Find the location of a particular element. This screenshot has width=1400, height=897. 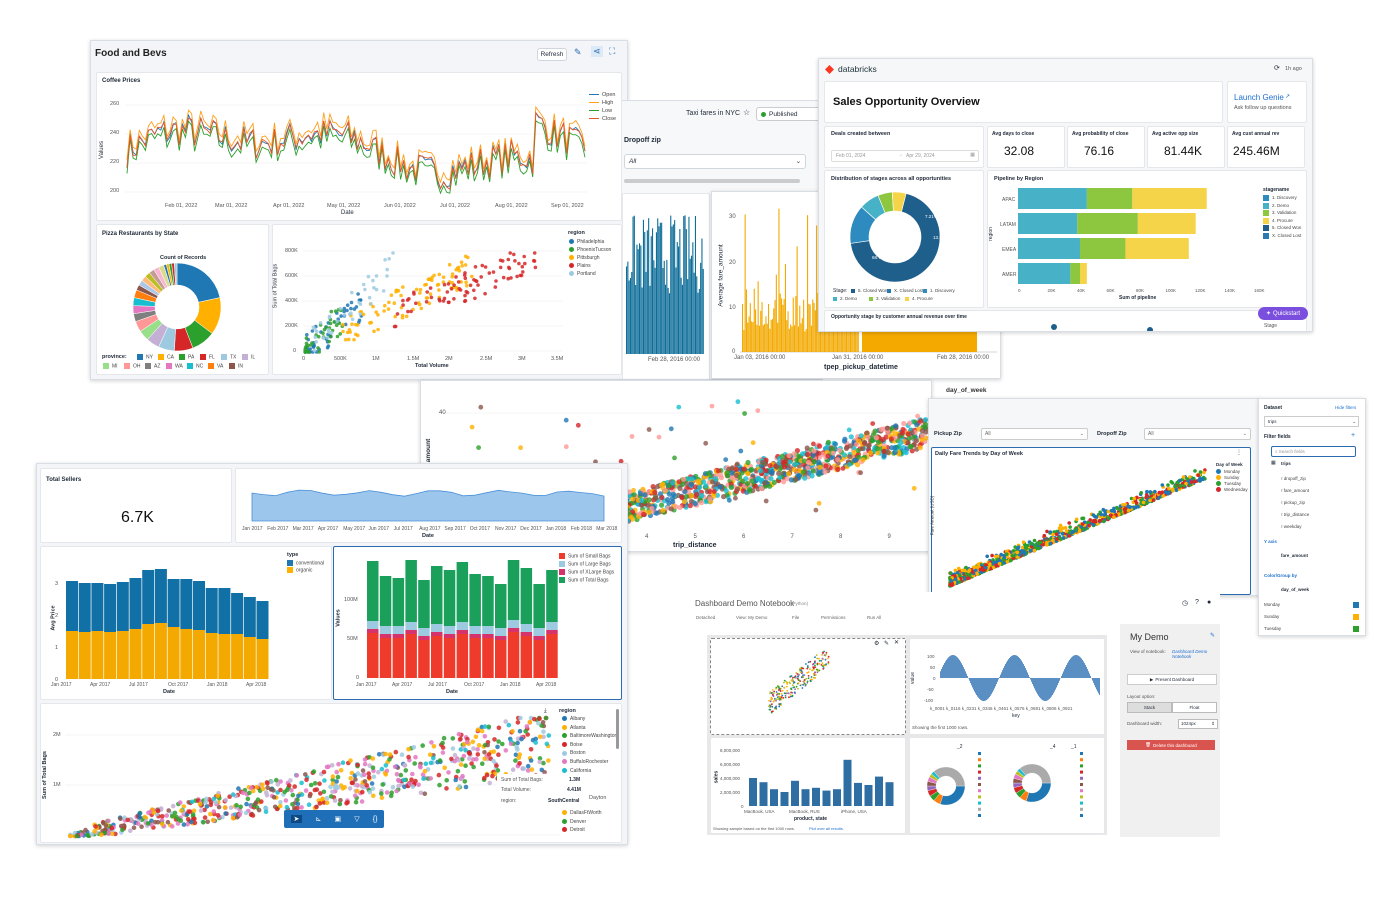

y-field: fare_amount is located at coordinates (1295, 555).